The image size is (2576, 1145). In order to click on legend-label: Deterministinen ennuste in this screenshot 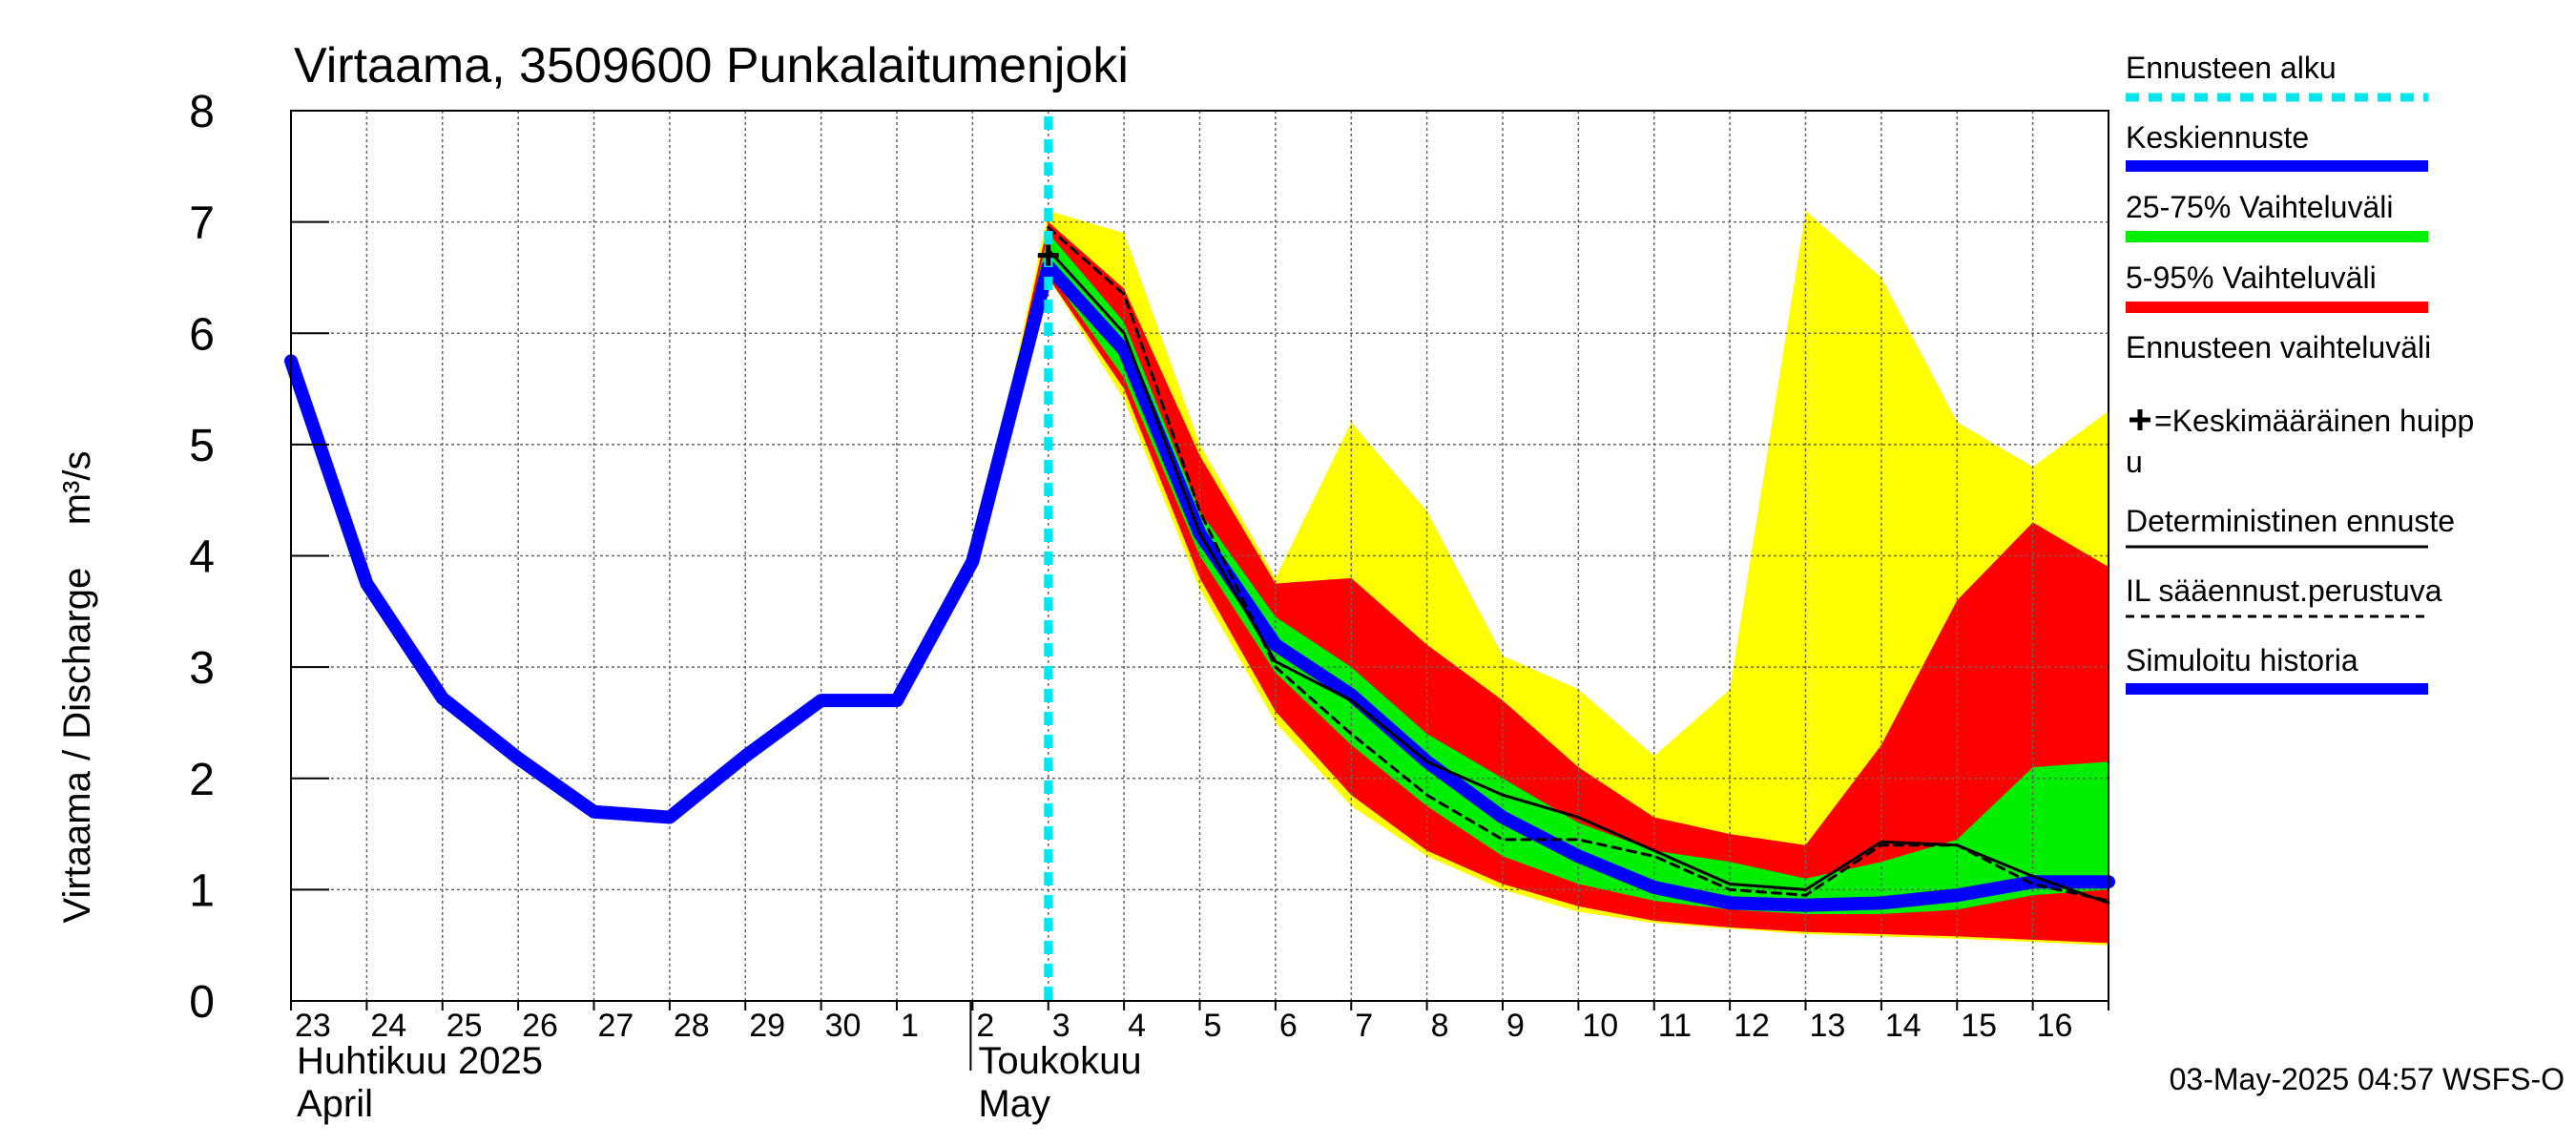, I will do `click(2290, 521)`.